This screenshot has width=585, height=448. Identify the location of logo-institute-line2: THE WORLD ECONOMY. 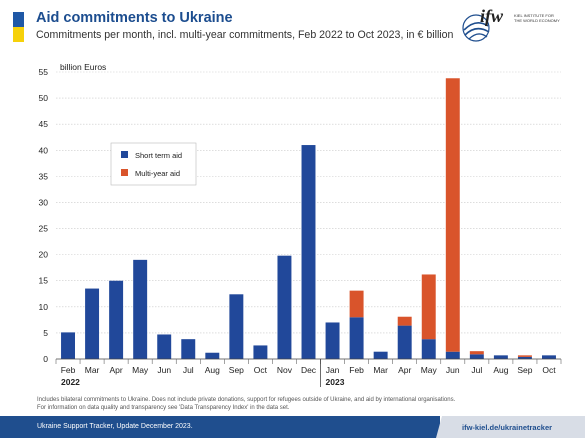
(537, 20).